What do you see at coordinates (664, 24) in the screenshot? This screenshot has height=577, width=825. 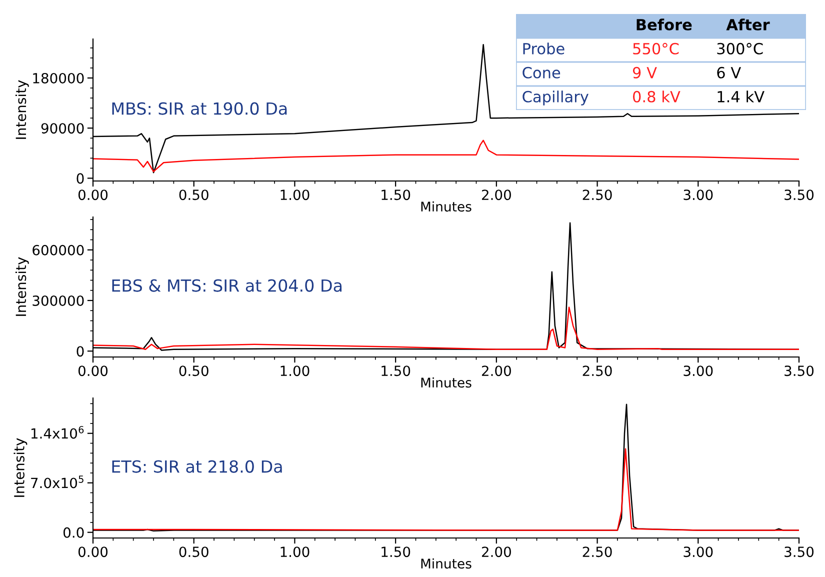 I see `category-label: Before` at bounding box center [664, 24].